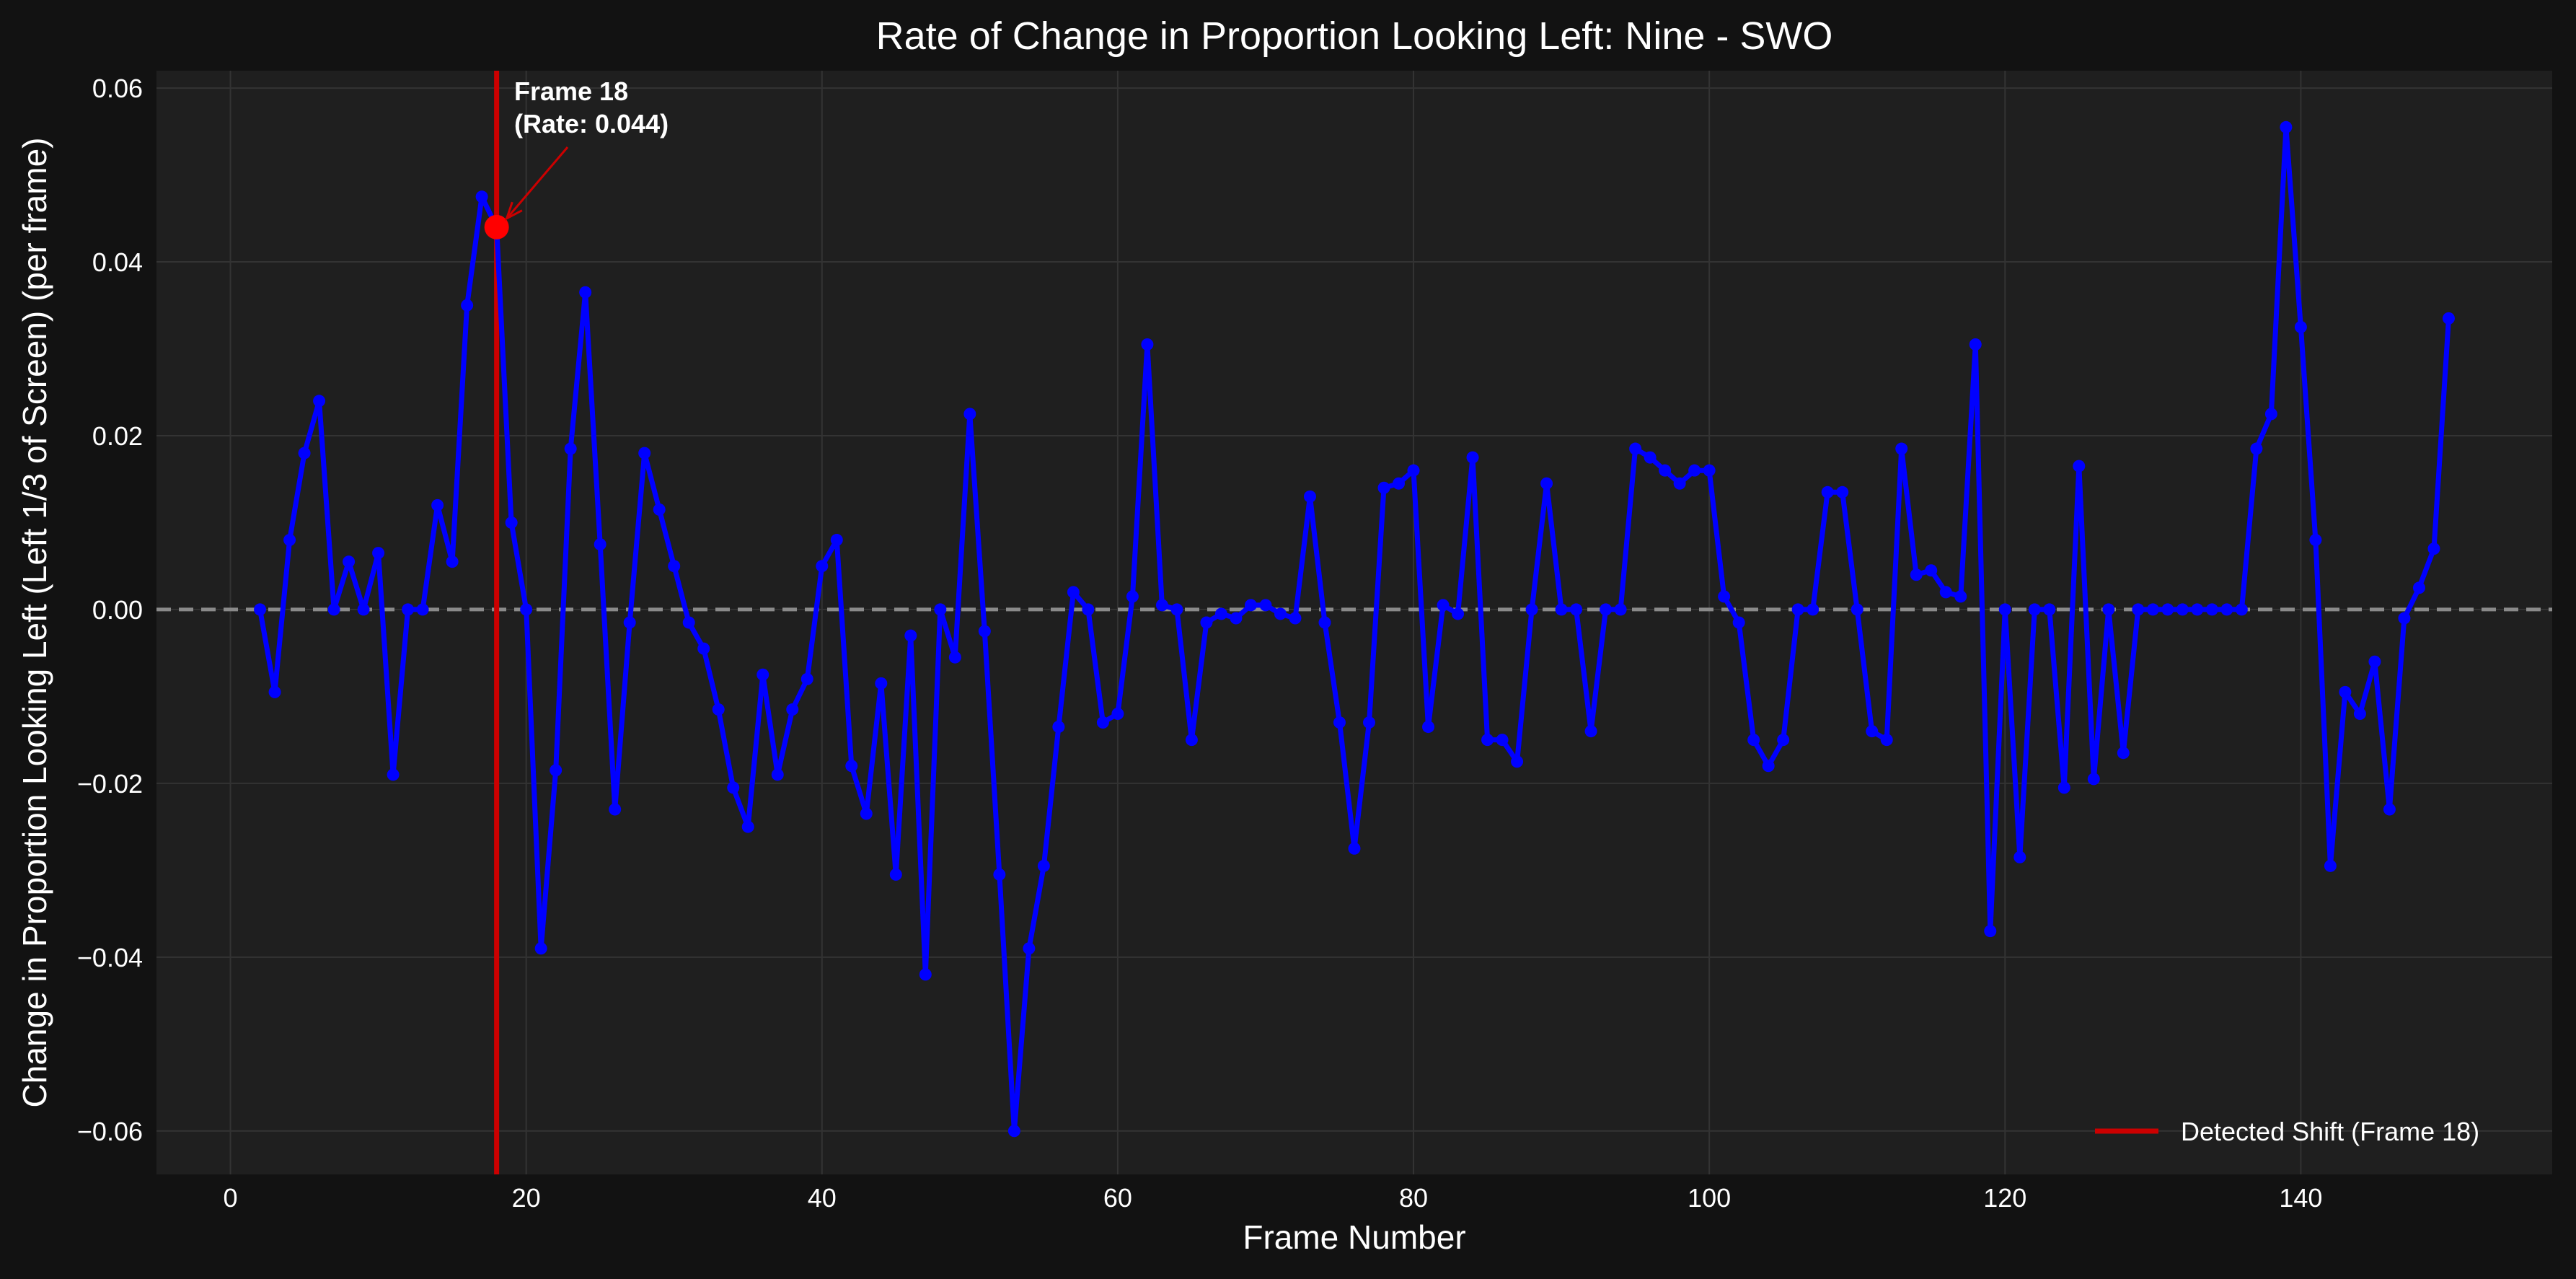 This screenshot has width=2576, height=1279. Describe the element at coordinates (537, 182) in the screenshot. I see `annotation-arrow` at that location.